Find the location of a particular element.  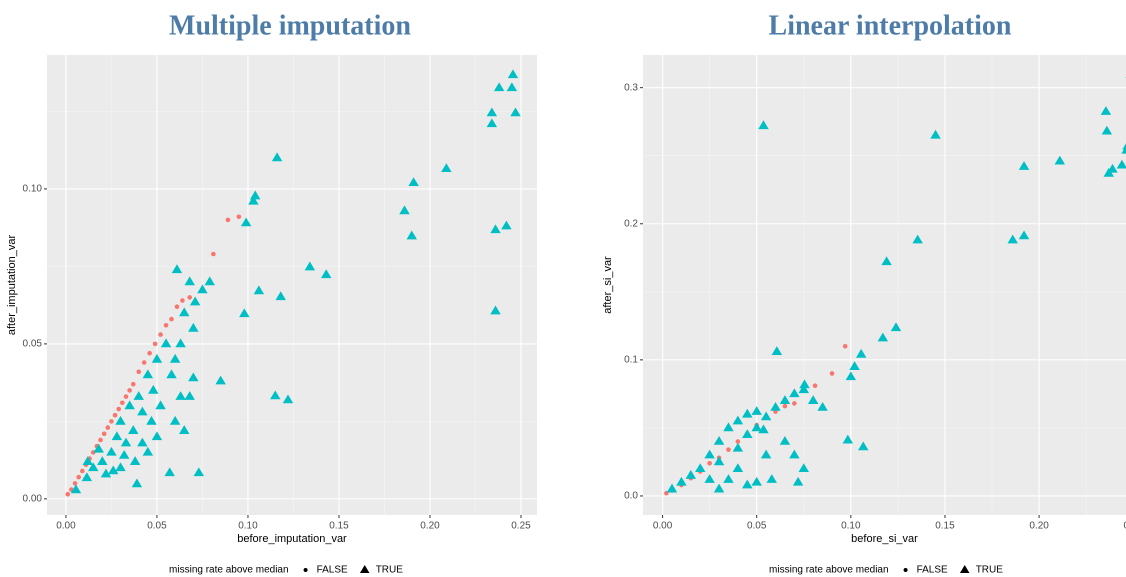

chart-title: Linear interpolation is located at coordinates (890, 25).